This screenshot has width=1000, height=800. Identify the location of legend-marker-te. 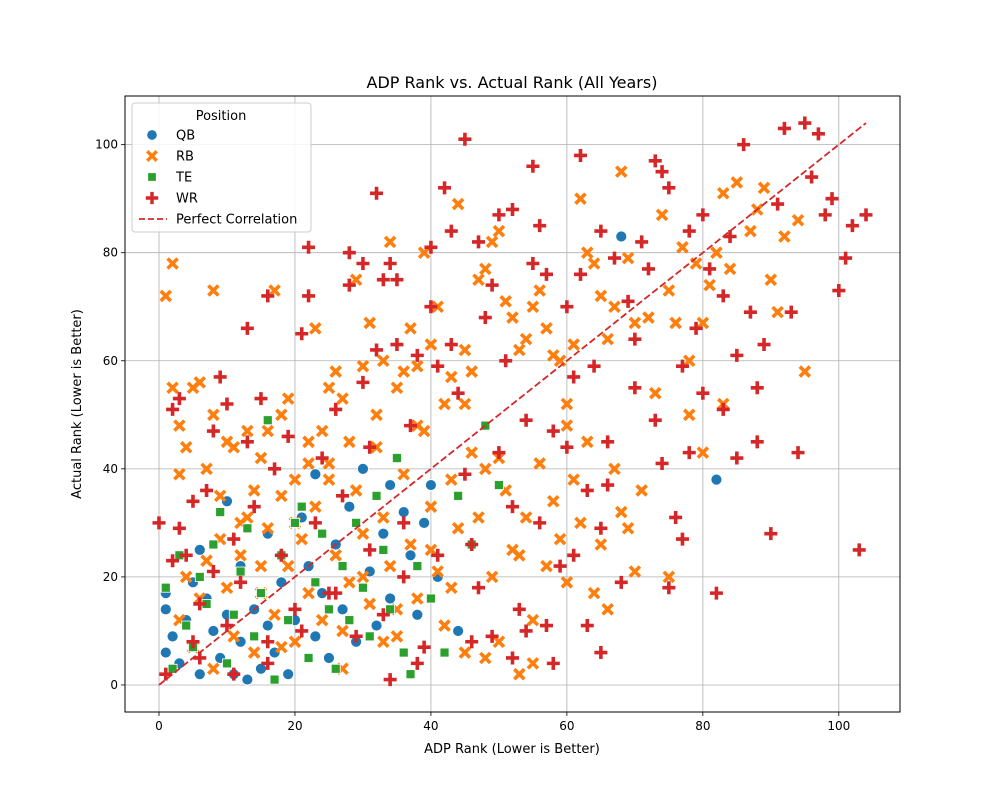
(152, 177).